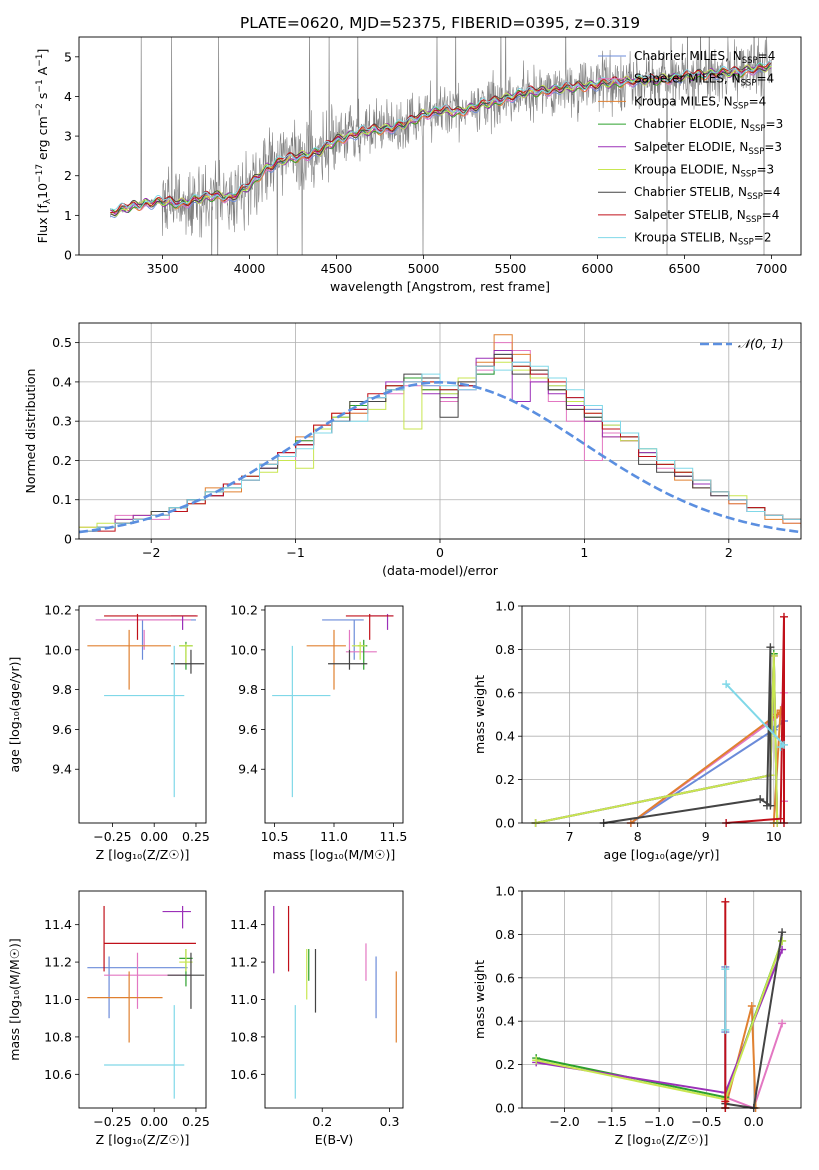  I want to click on weight-vs-age-line-kroupa_miles, so click(706, 765).